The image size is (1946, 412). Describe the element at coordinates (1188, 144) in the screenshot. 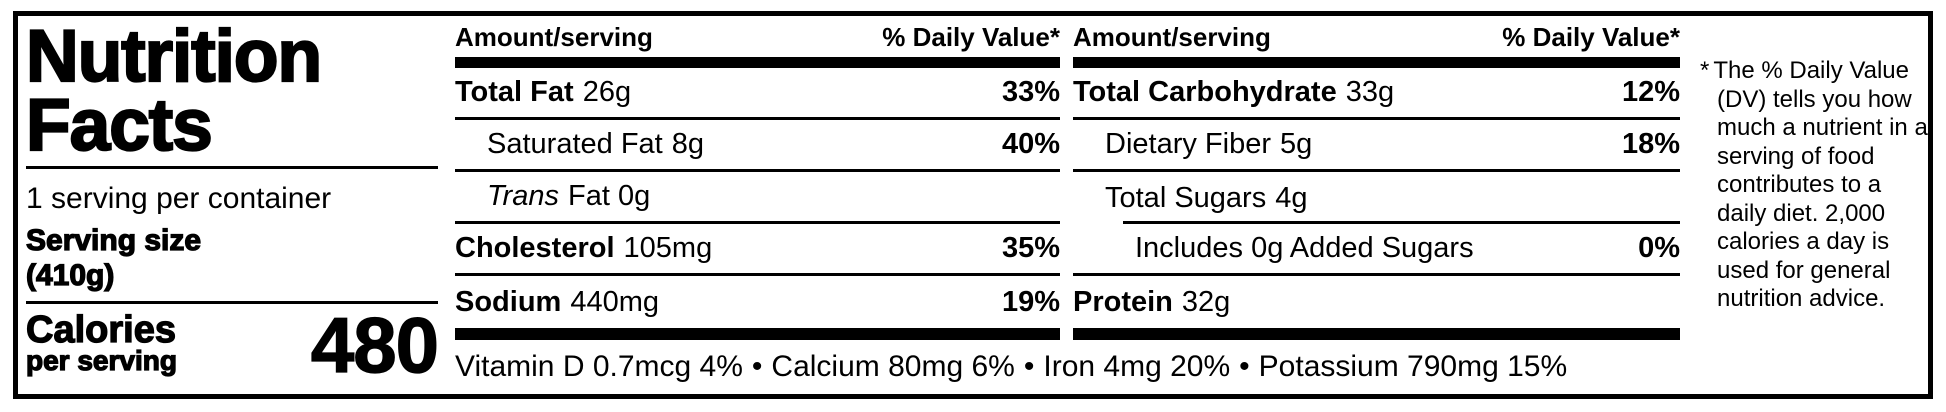

I see `nutrient-name: Dietary Fiber` at that location.